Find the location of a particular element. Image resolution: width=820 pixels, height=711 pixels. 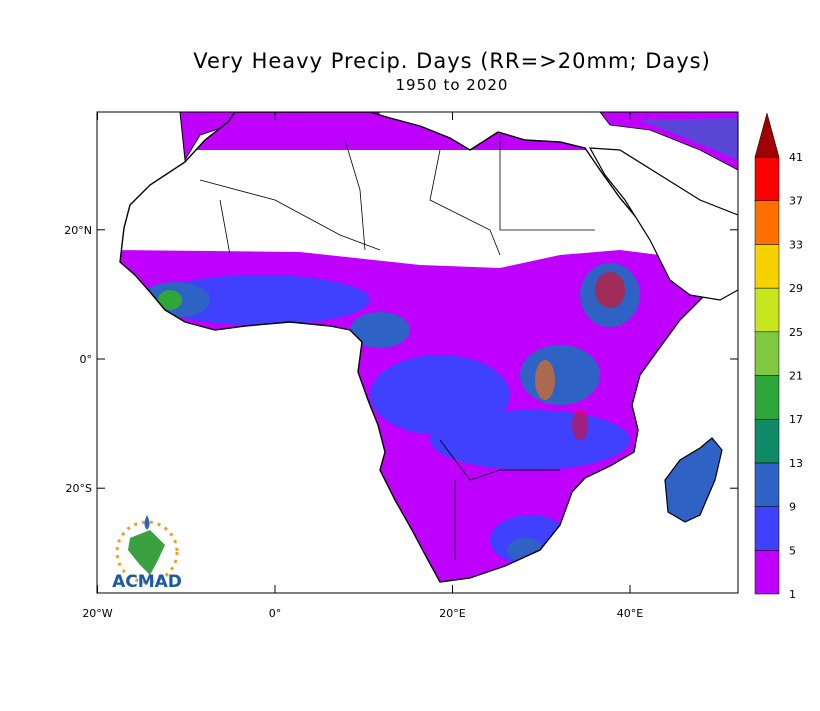

colorbar-label: 17 is located at coordinates (796, 419).